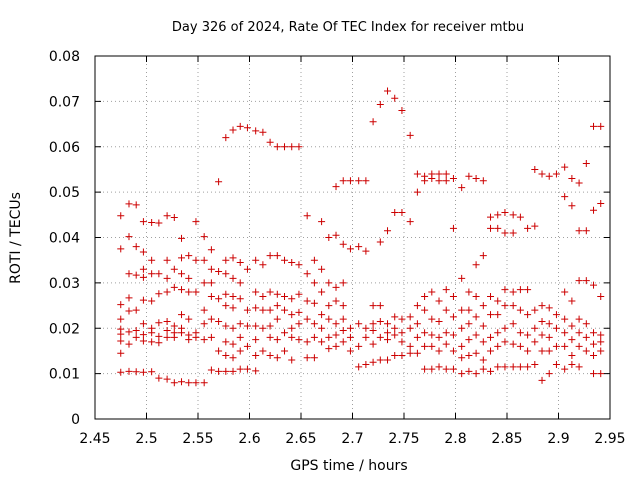  Describe the element at coordinates (249, 439) in the screenshot. I see `x-tick-label: 2.6` at that location.